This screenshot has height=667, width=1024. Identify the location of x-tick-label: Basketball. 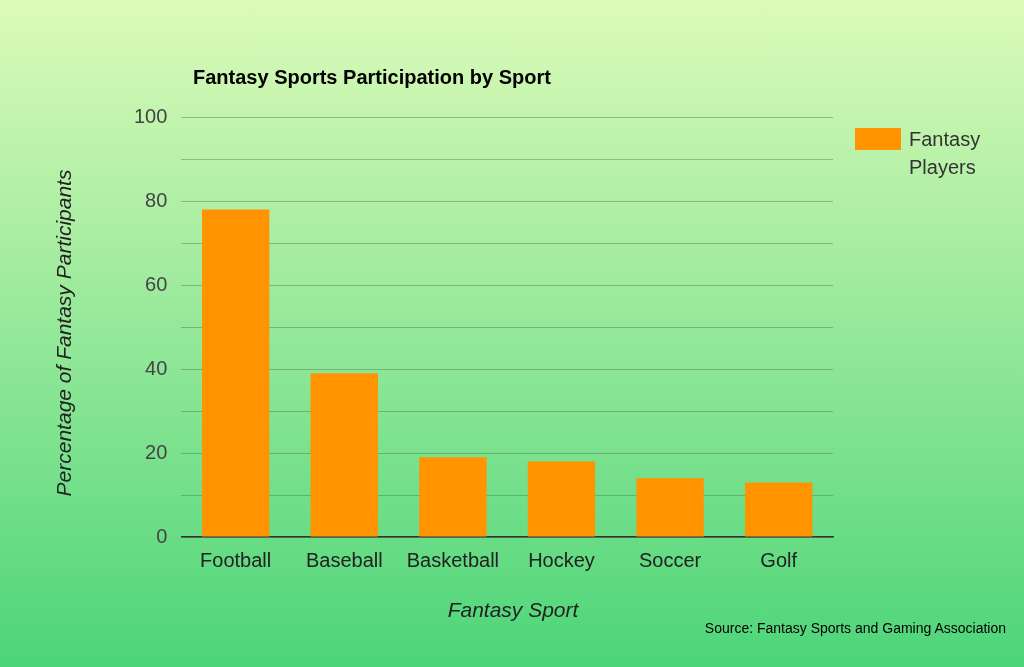
(453, 559).